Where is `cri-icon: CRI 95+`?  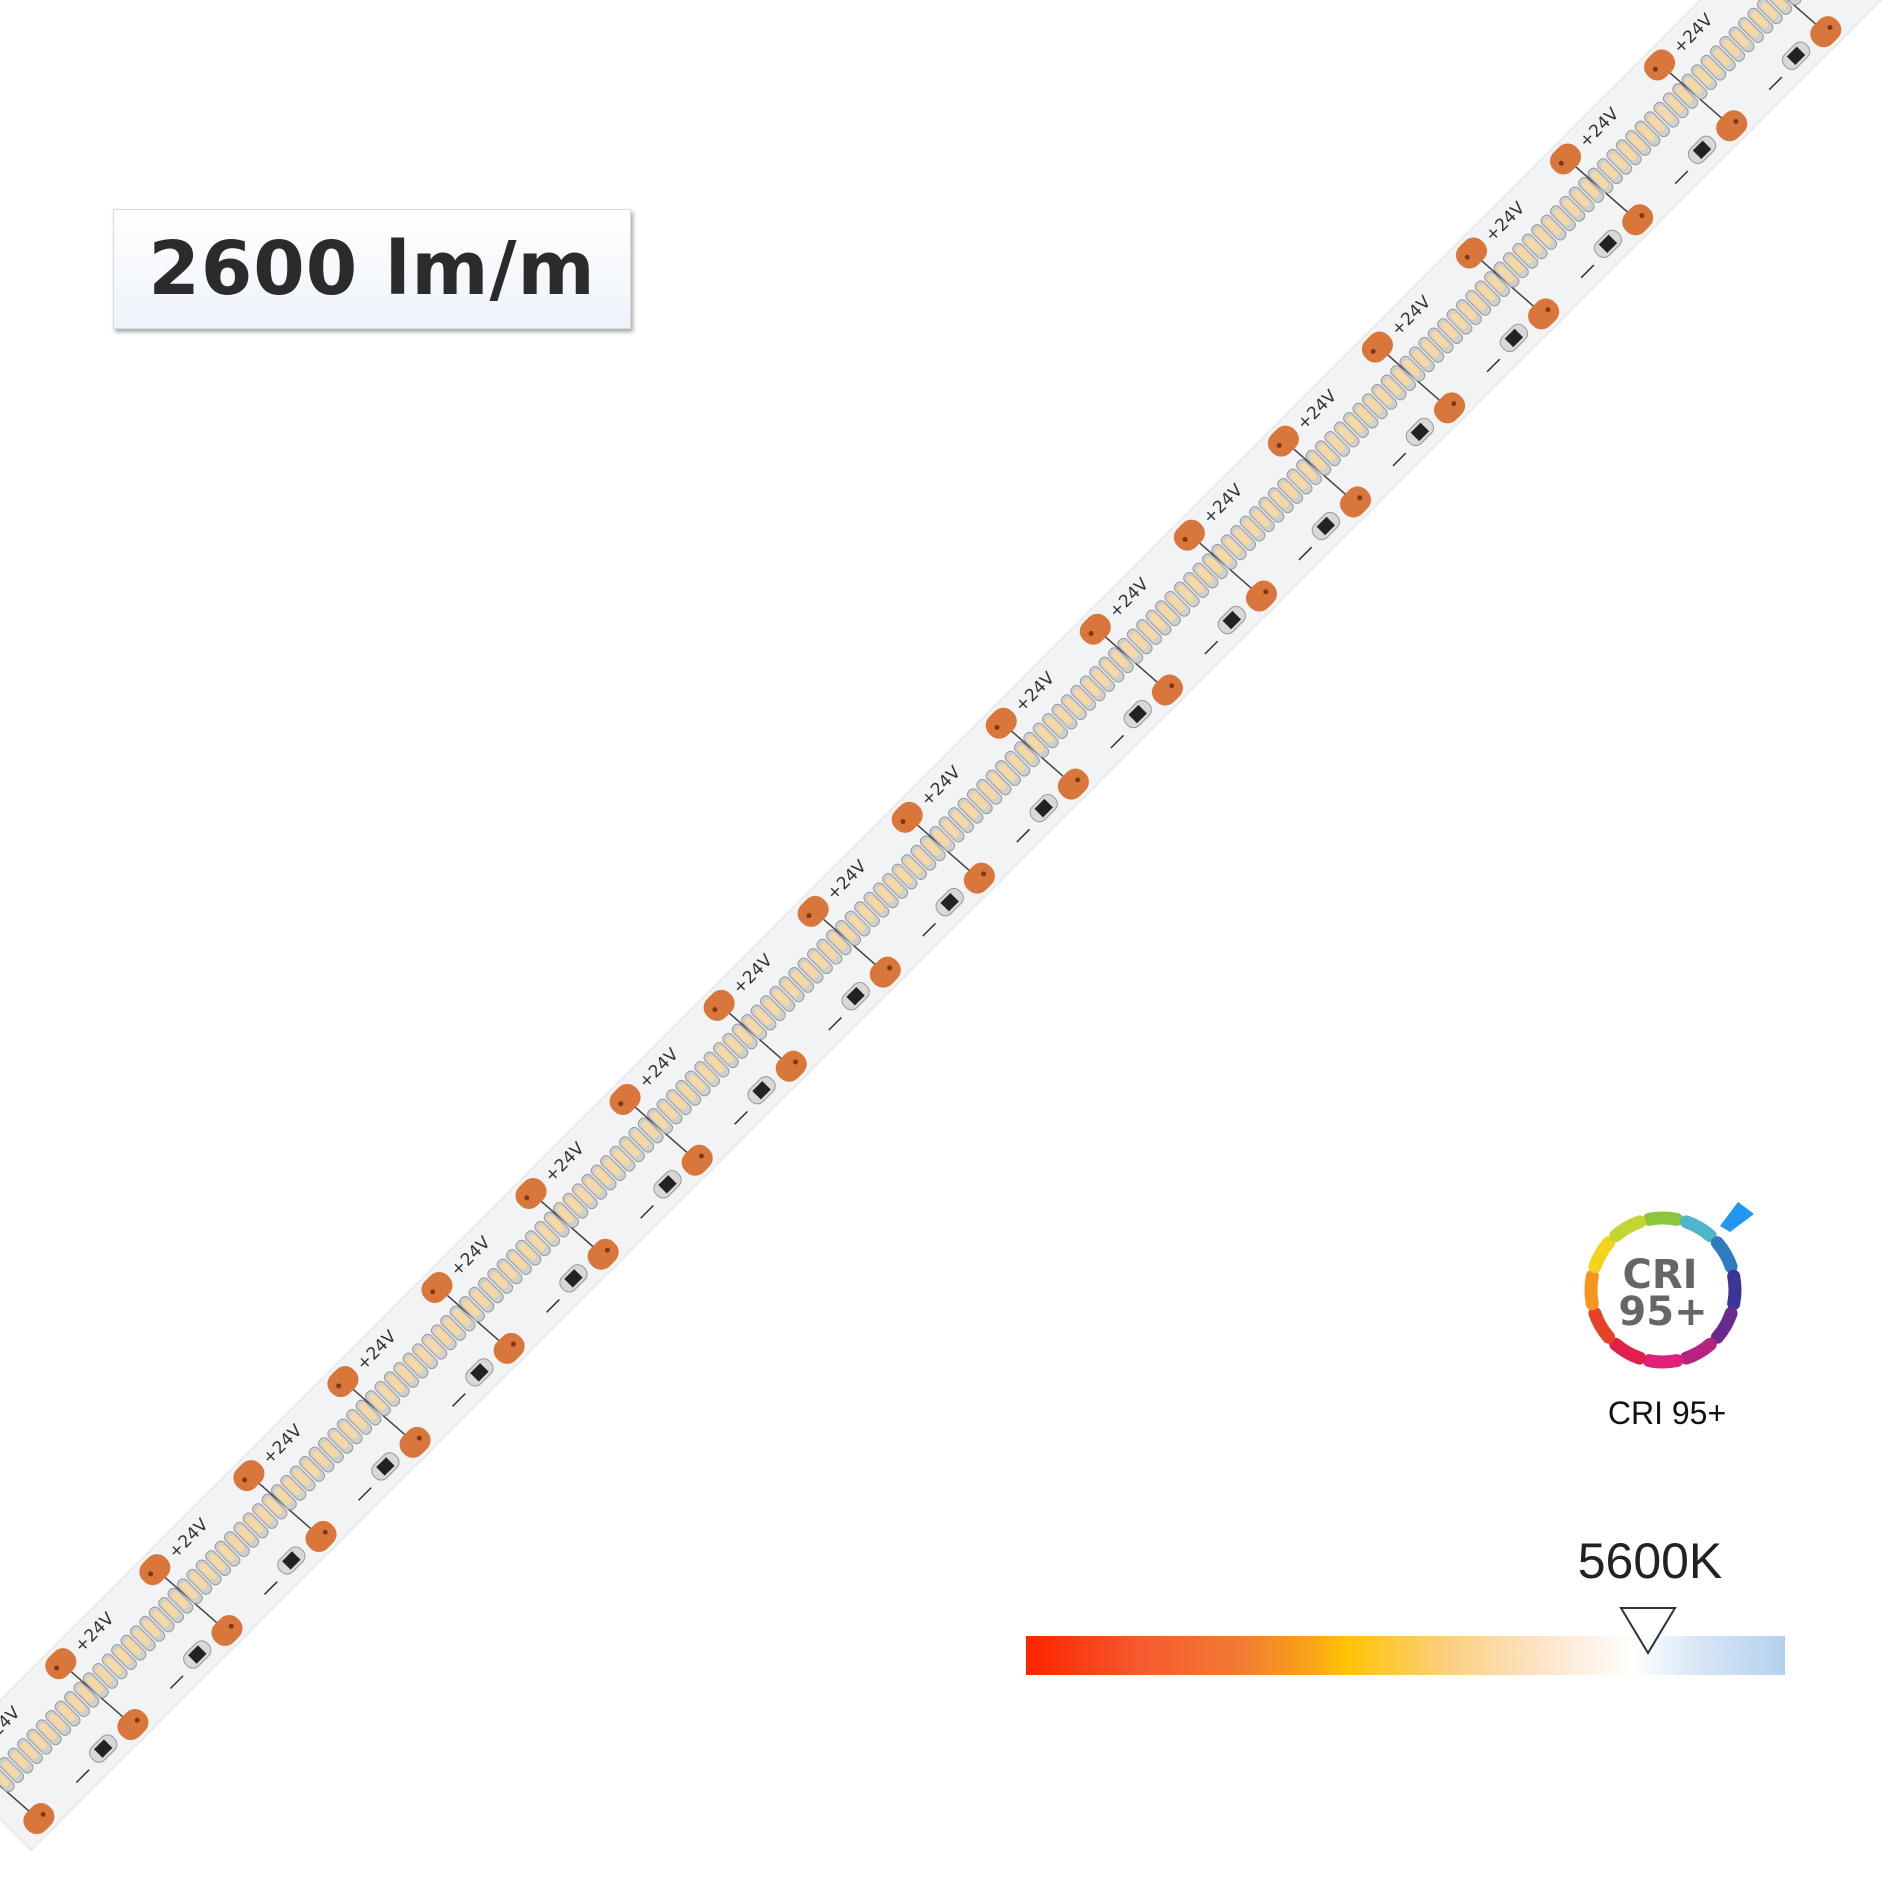
cri-icon: CRI 95+ is located at coordinates (1669, 1285).